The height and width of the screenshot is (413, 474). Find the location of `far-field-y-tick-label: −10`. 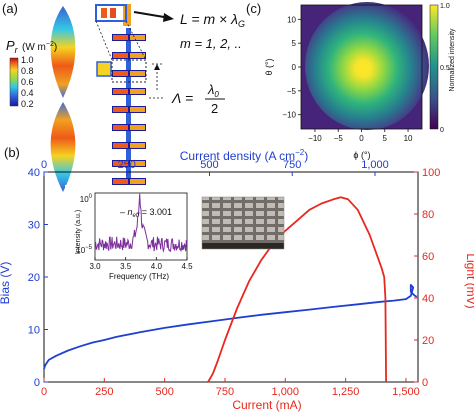

far-field-y-tick-label: −10 is located at coordinates (289, 115).